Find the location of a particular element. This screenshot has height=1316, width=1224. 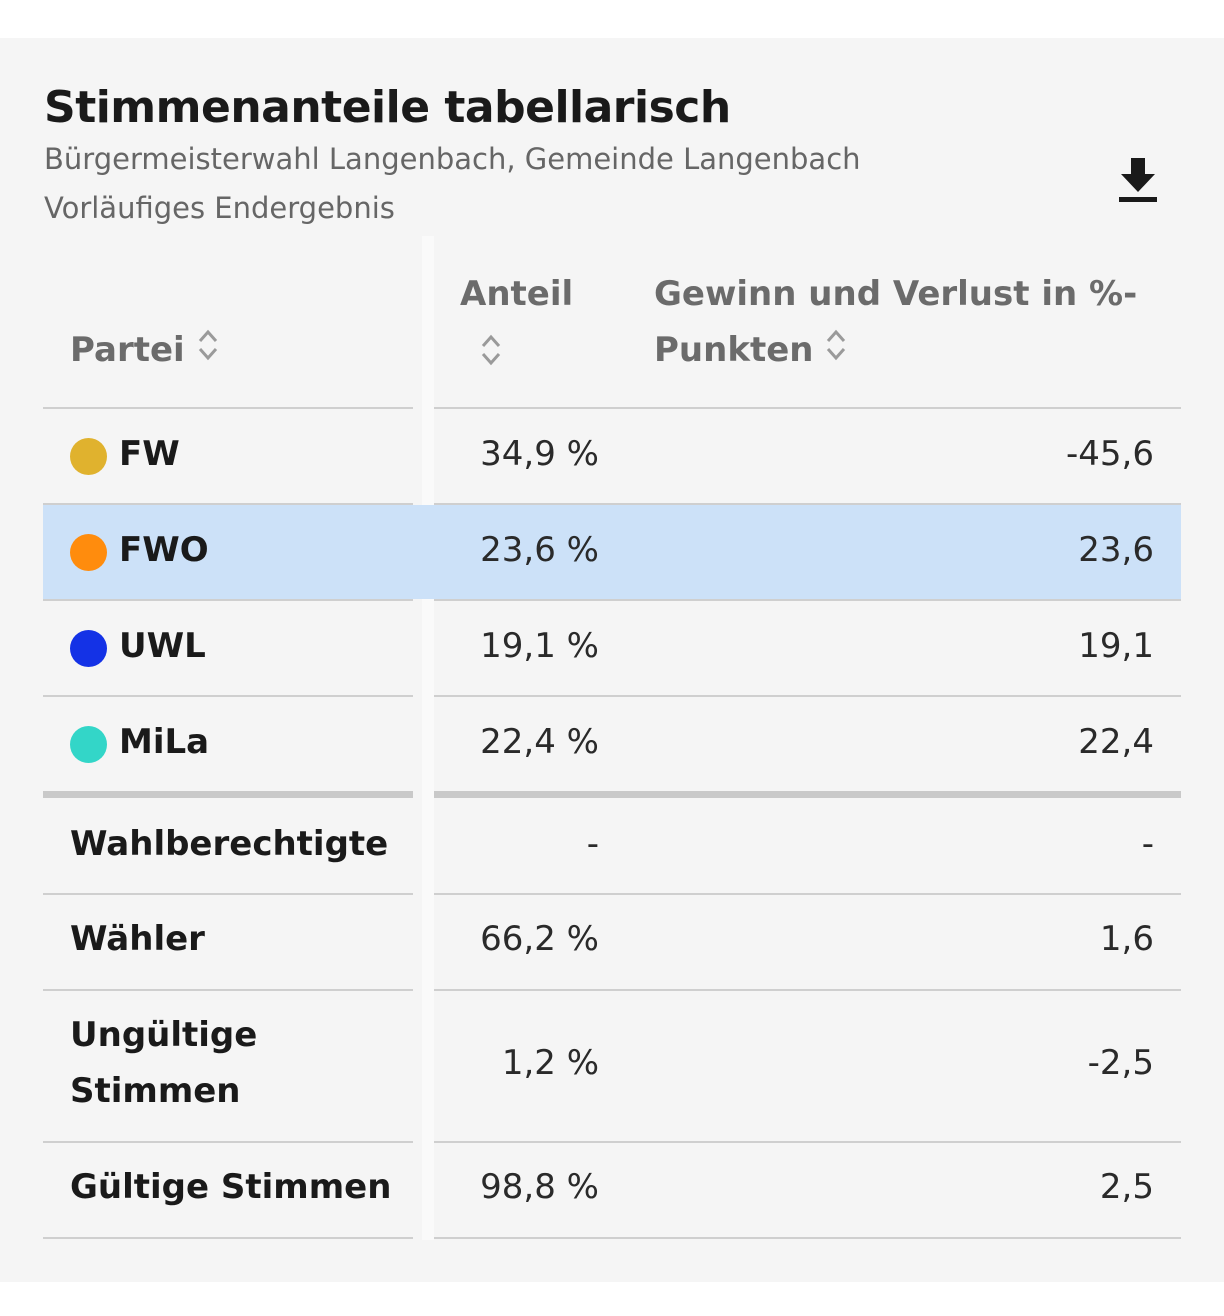

party-name: FW is located at coordinates (149, 454).